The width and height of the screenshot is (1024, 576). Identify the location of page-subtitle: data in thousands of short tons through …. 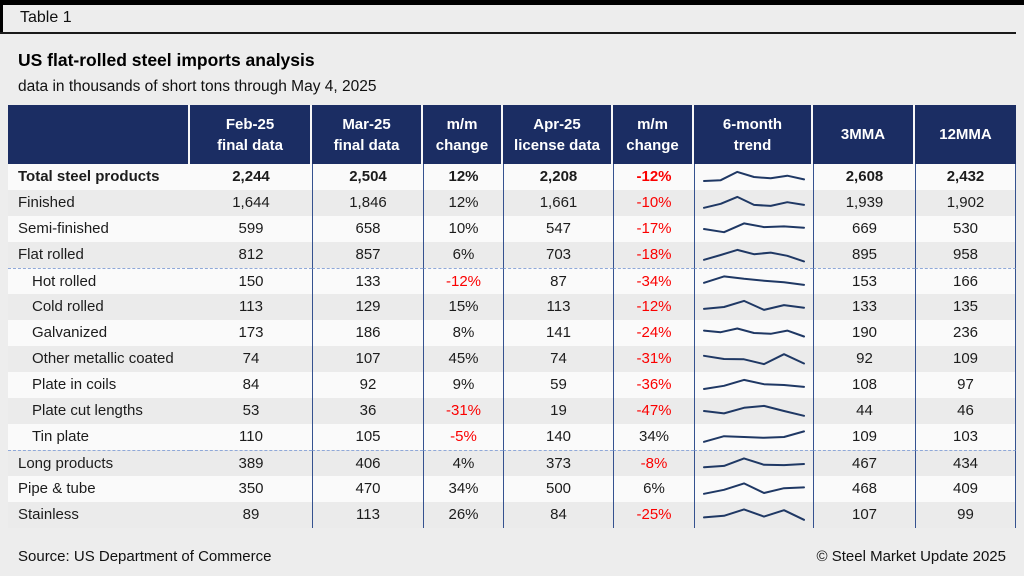
(197, 86).